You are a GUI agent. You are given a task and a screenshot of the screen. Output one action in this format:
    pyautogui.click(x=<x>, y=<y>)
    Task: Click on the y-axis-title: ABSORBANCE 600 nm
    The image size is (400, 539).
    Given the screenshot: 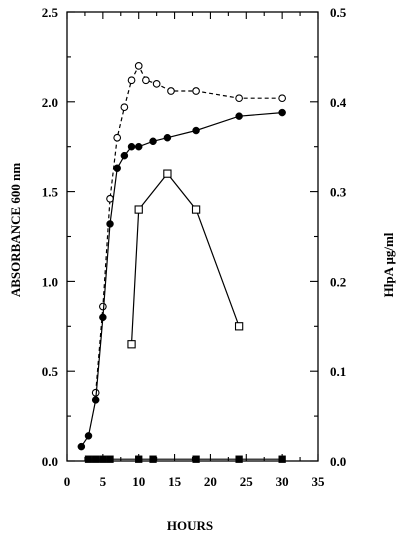 What is the action you would take?
    pyautogui.click(x=15, y=230)
    